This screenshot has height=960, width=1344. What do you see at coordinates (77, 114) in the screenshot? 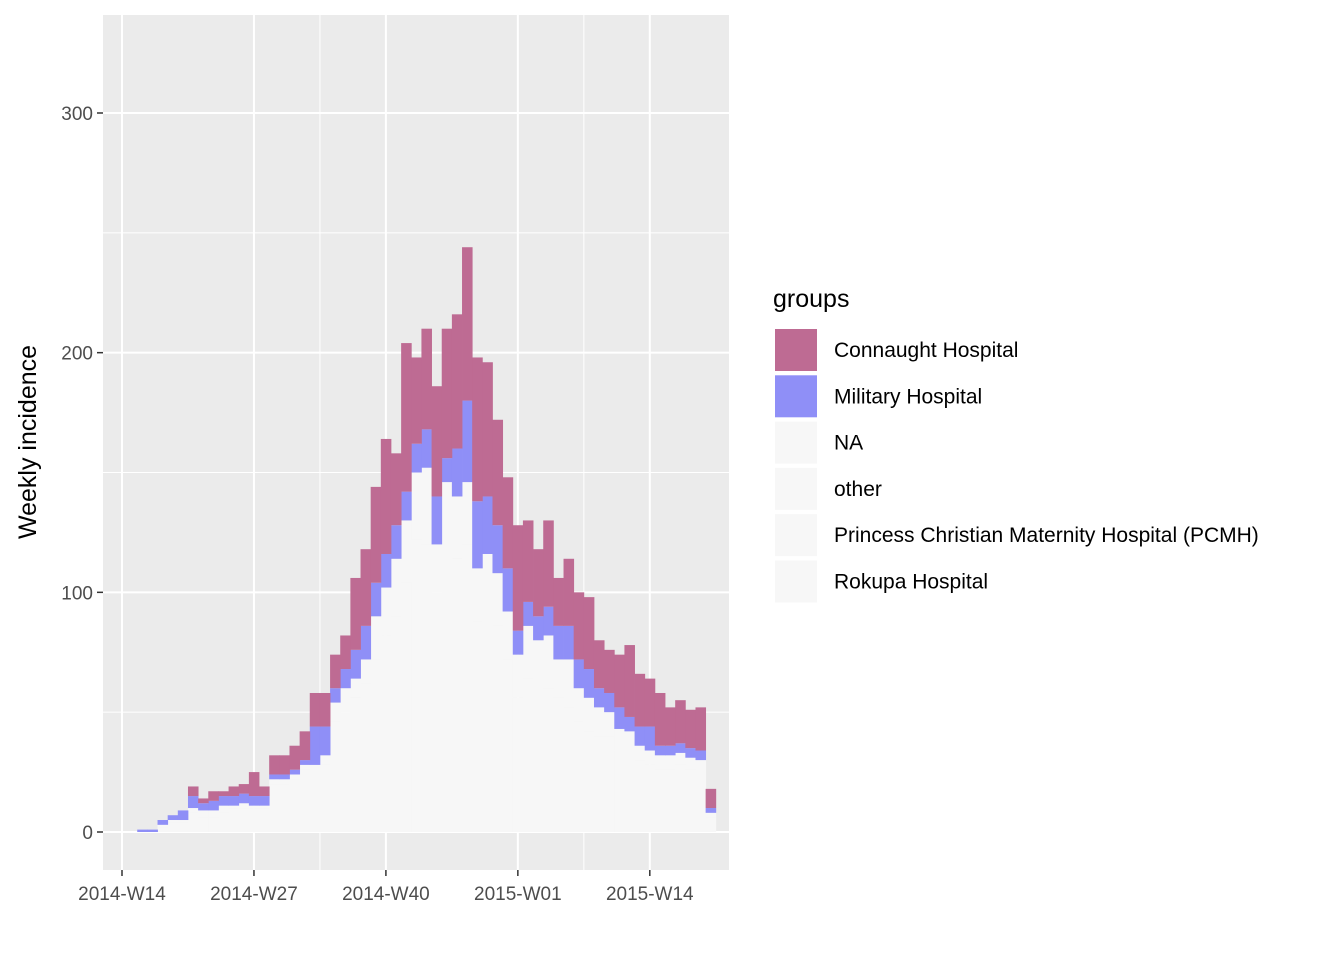
I see `y-tick-label: 300` at bounding box center [77, 114].